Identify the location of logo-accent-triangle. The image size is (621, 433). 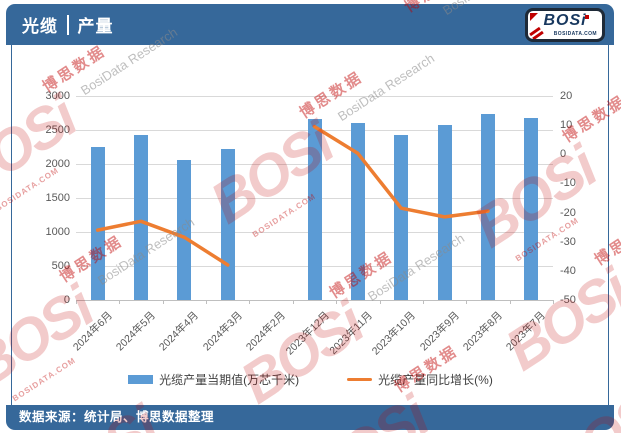
(534, 17).